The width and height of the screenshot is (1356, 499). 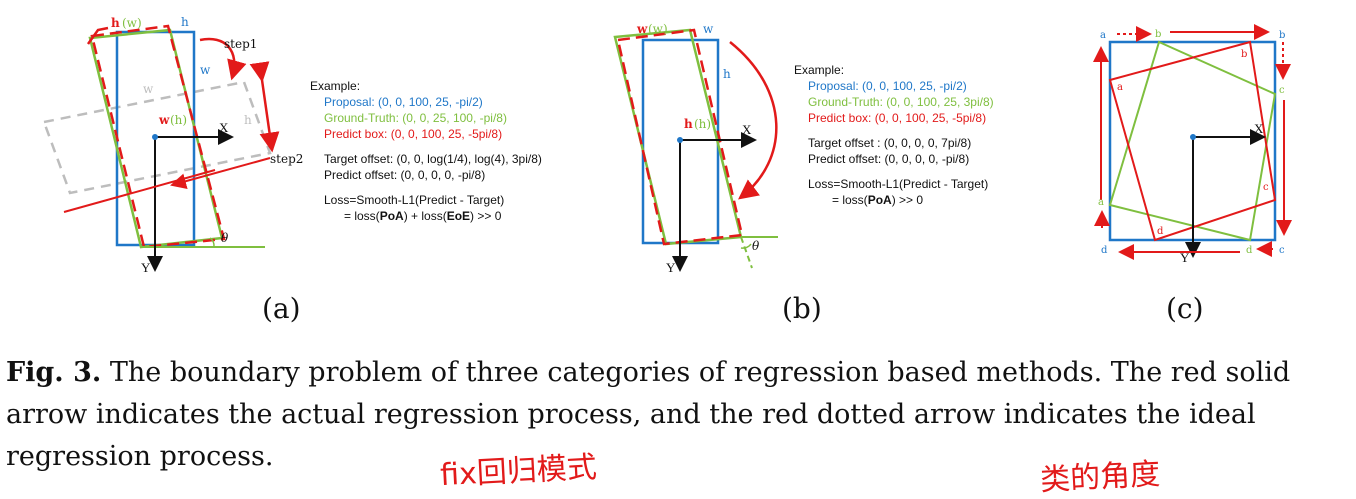 What do you see at coordinates (894, 102) in the screenshot?
I see `ground-truth-line: Ground-Truth: (0, 0, 100, 25, 3pi/8)` at bounding box center [894, 102].